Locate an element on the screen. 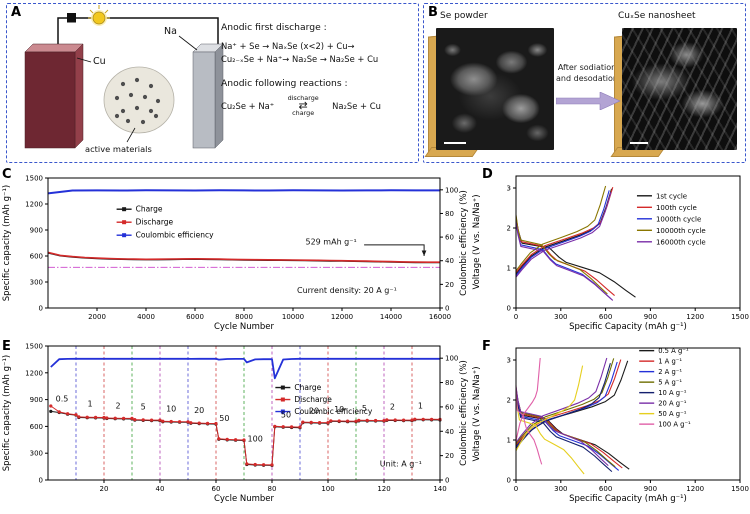  reaction-right: Na₂Se + Cu is located at coordinates (356, 106).